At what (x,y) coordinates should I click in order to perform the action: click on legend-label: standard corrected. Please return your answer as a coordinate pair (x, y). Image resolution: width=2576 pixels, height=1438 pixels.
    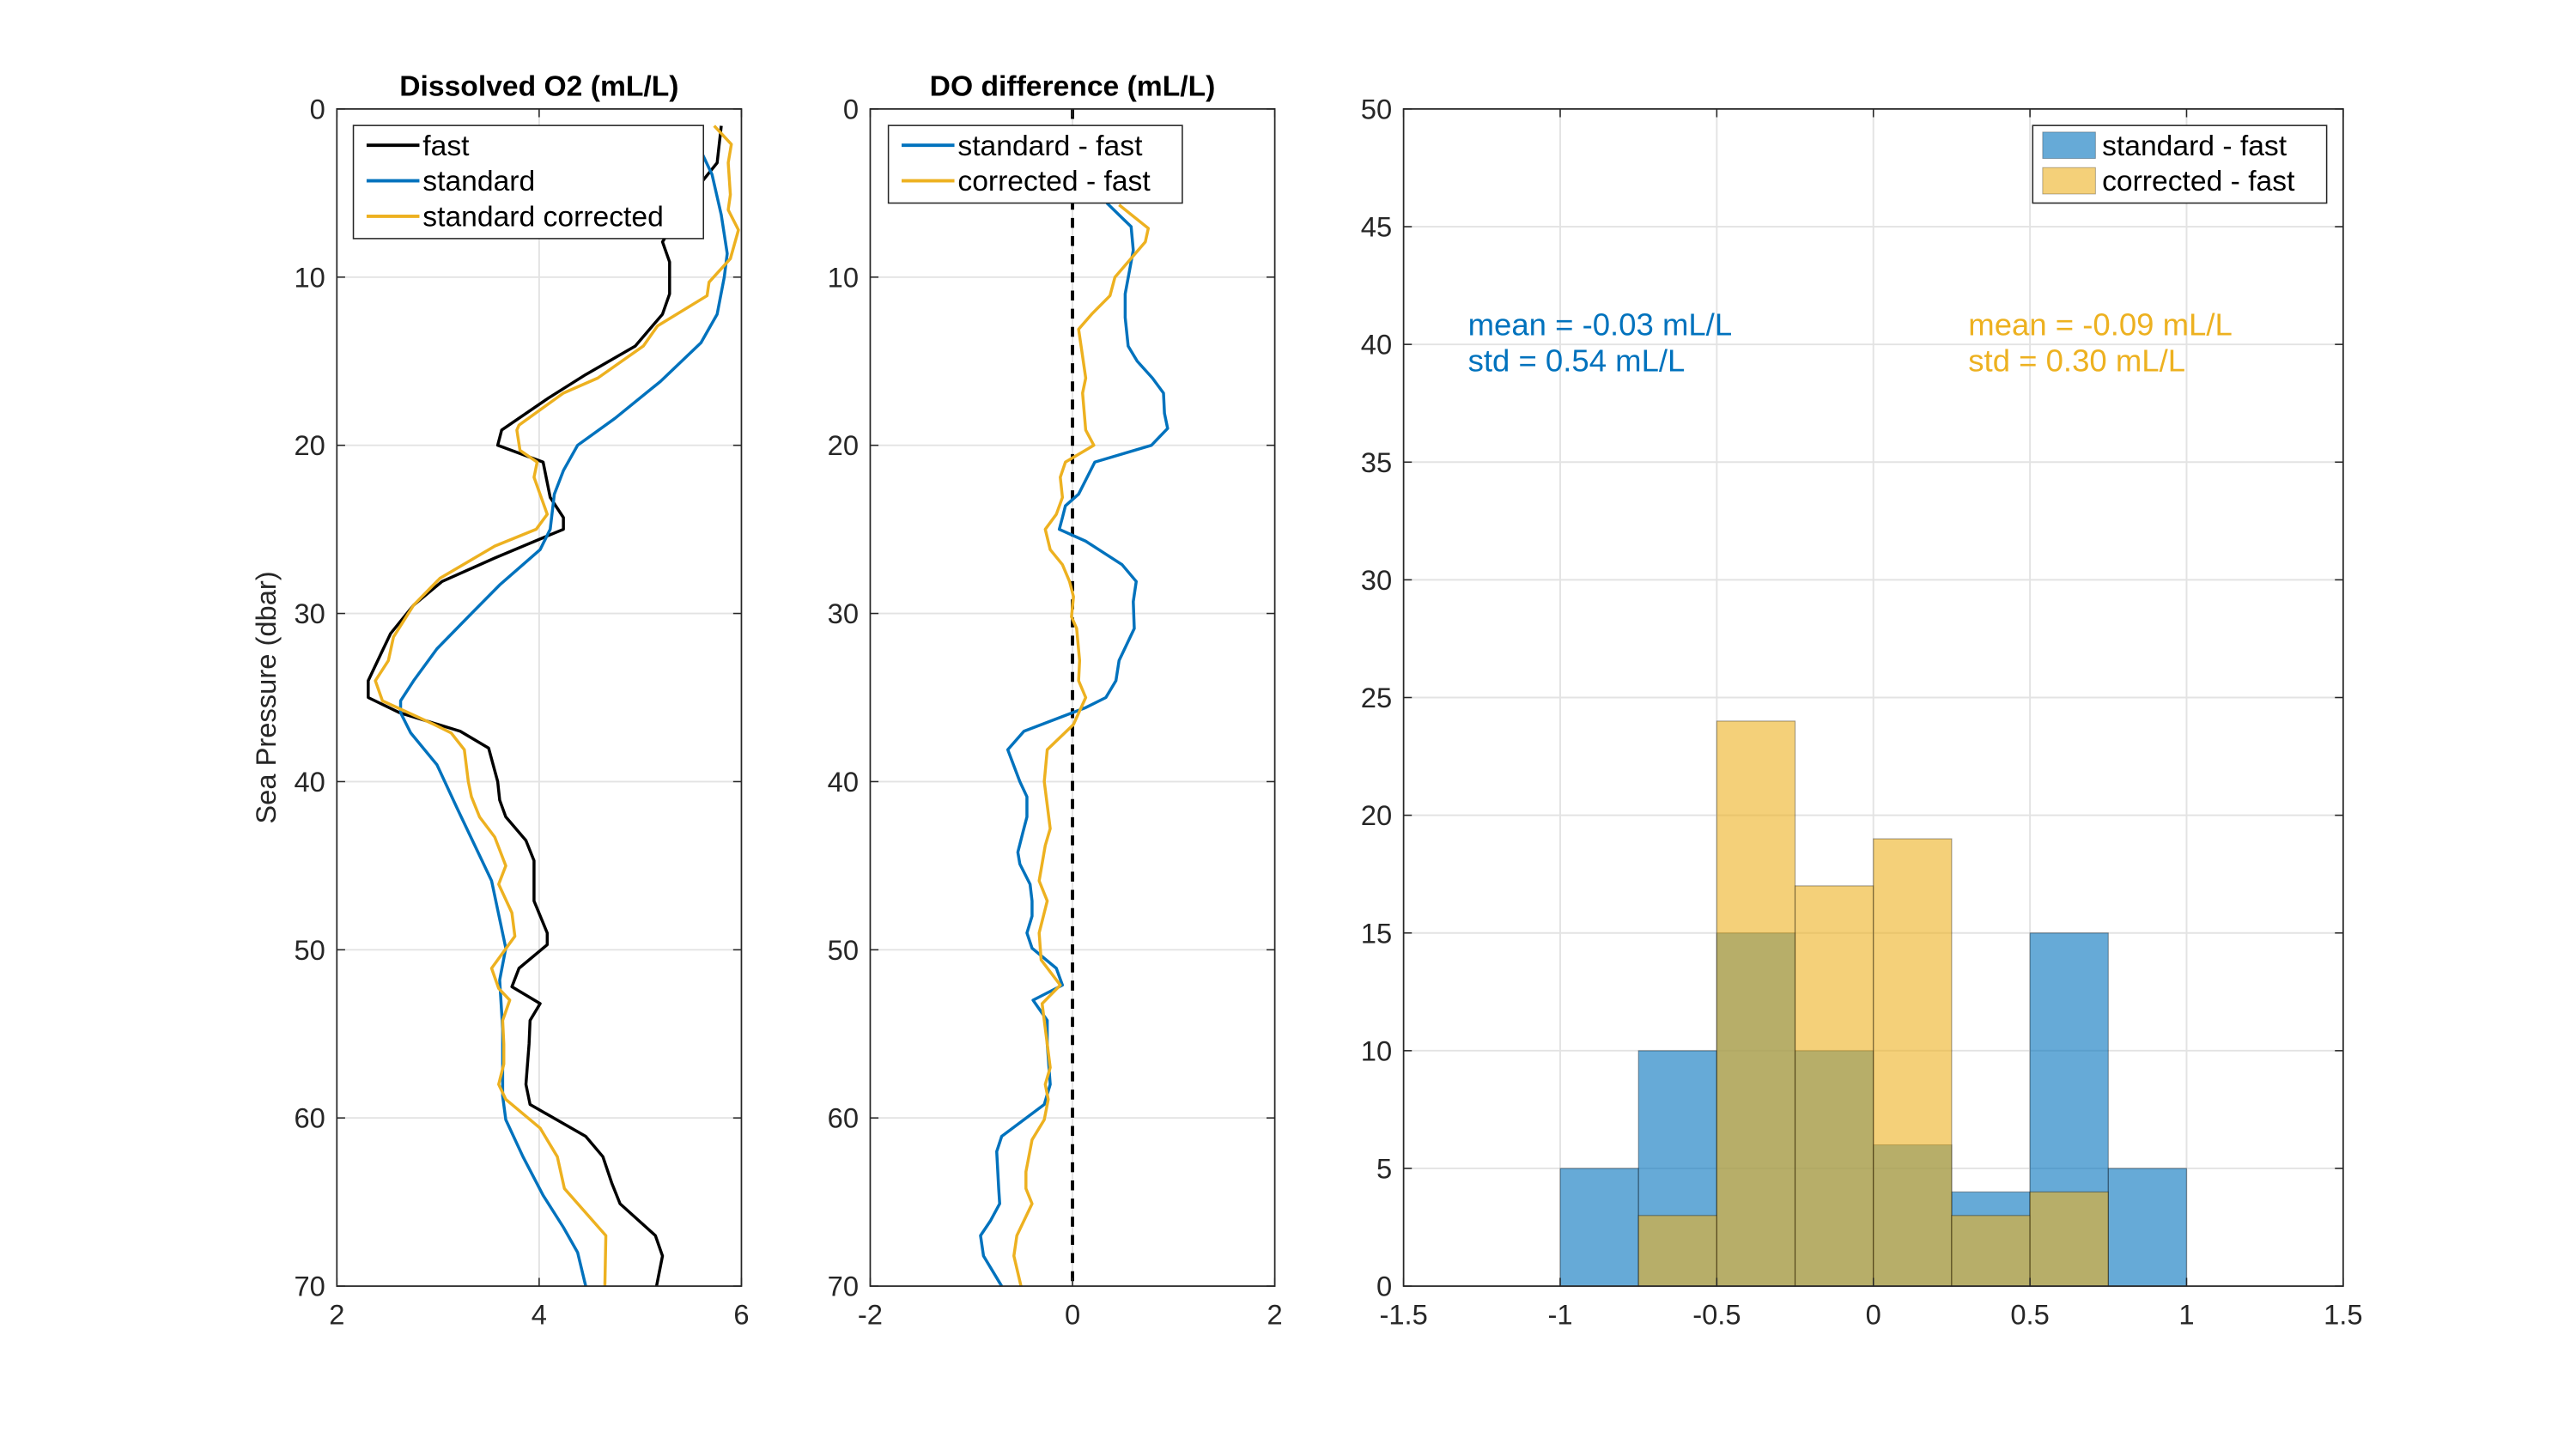
    Looking at the image, I should click on (543, 217).